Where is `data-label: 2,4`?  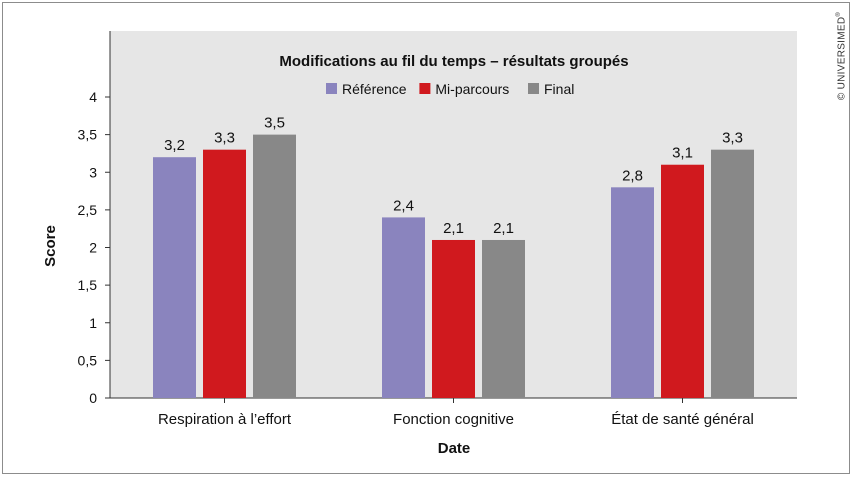 data-label: 2,4 is located at coordinates (403, 205).